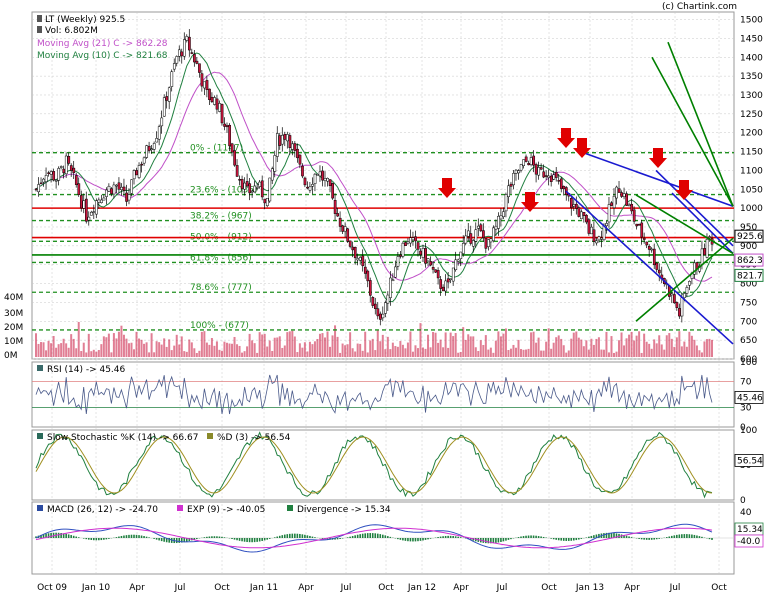 The width and height of the screenshot is (766, 596). What do you see at coordinates (216, 149) in the screenshot?
I see `fib-level-label: 0% - (1147)` at bounding box center [216, 149].